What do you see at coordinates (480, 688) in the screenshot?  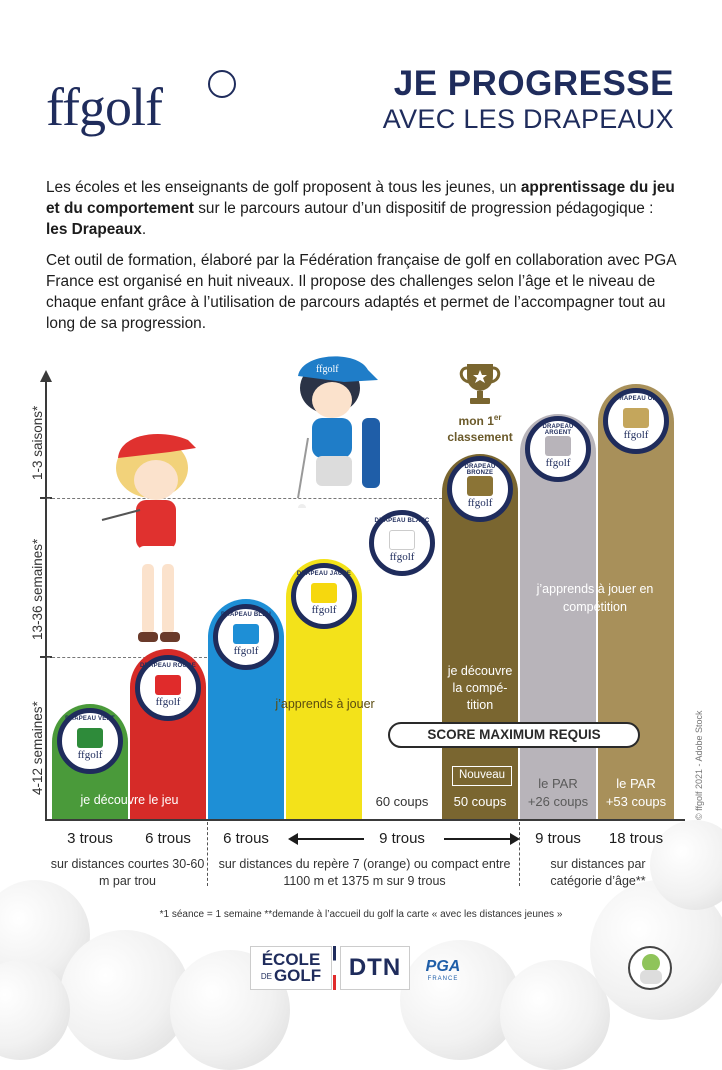 I see `label-decouvre-competition: je découvre la compé-tition` at bounding box center [480, 688].